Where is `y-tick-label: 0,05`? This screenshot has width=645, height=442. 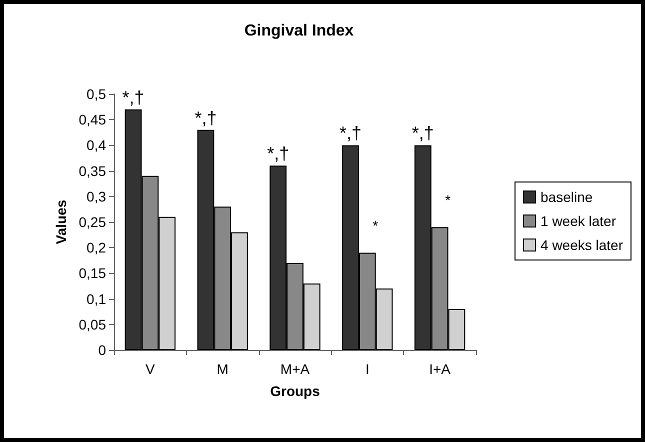 y-tick-label: 0,05 is located at coordinates (92, 324).